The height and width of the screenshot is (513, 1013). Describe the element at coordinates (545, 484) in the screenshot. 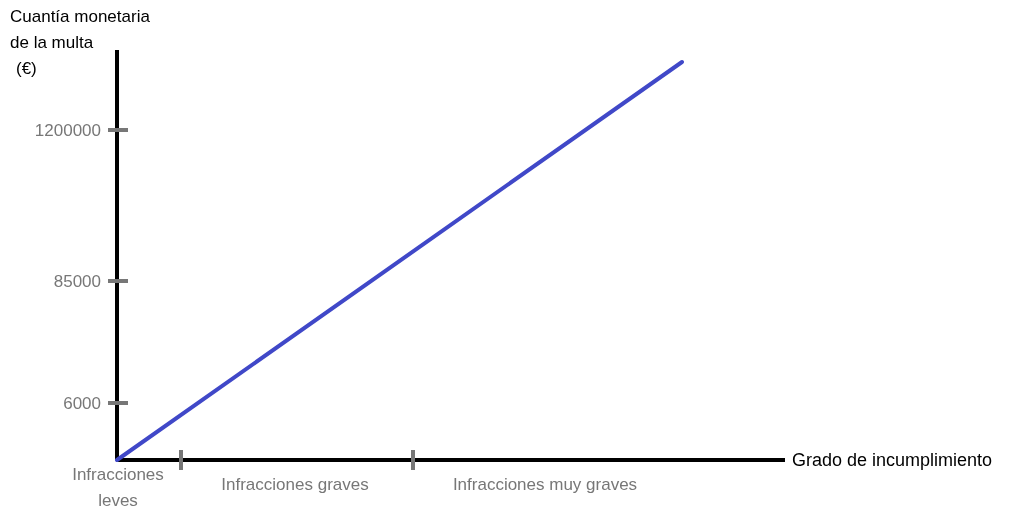

I see `text: Infracciones muy graves` at that location.